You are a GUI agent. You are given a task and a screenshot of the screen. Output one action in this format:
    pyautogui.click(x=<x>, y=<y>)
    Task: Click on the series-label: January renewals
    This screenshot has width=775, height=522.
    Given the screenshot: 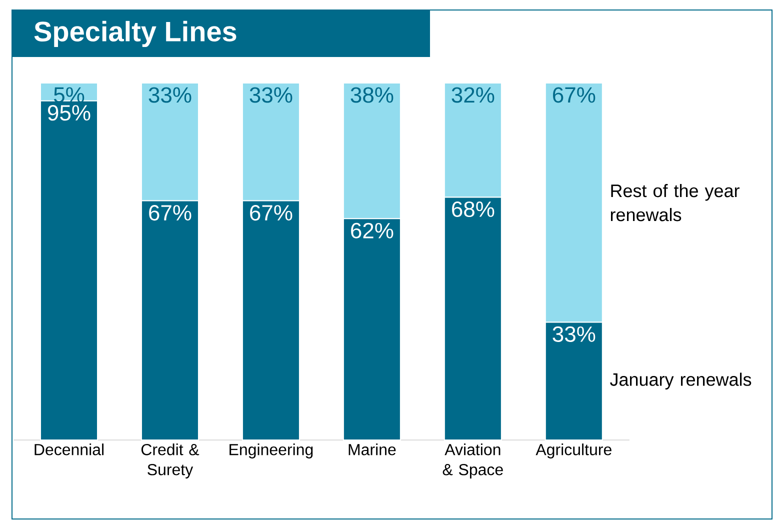 What is the action you would take?
    pyautogui.click(x=681, y=381)
    